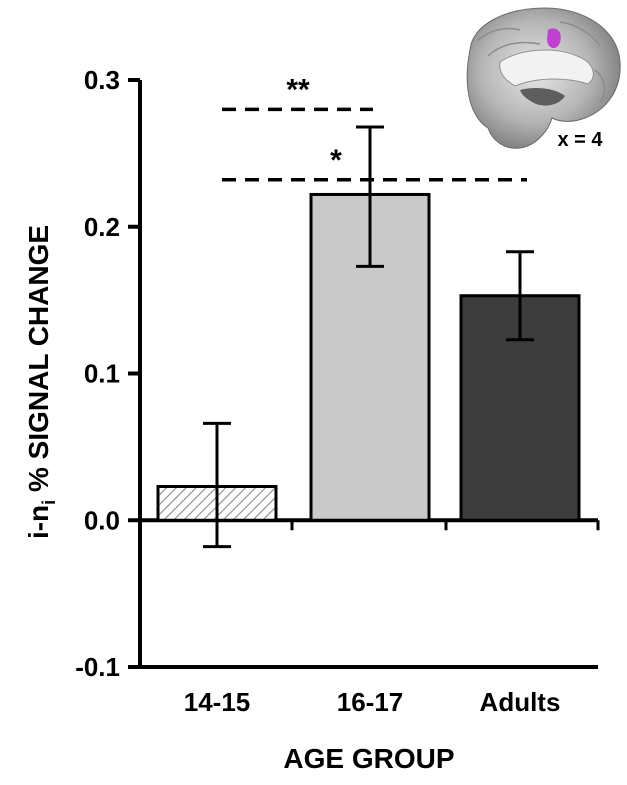 The height and width of the screenshot is (785, 627). Describe the element at coordinates (38, 522) in the screenshot. I see `y-axis-title-main: i-n` at that location.